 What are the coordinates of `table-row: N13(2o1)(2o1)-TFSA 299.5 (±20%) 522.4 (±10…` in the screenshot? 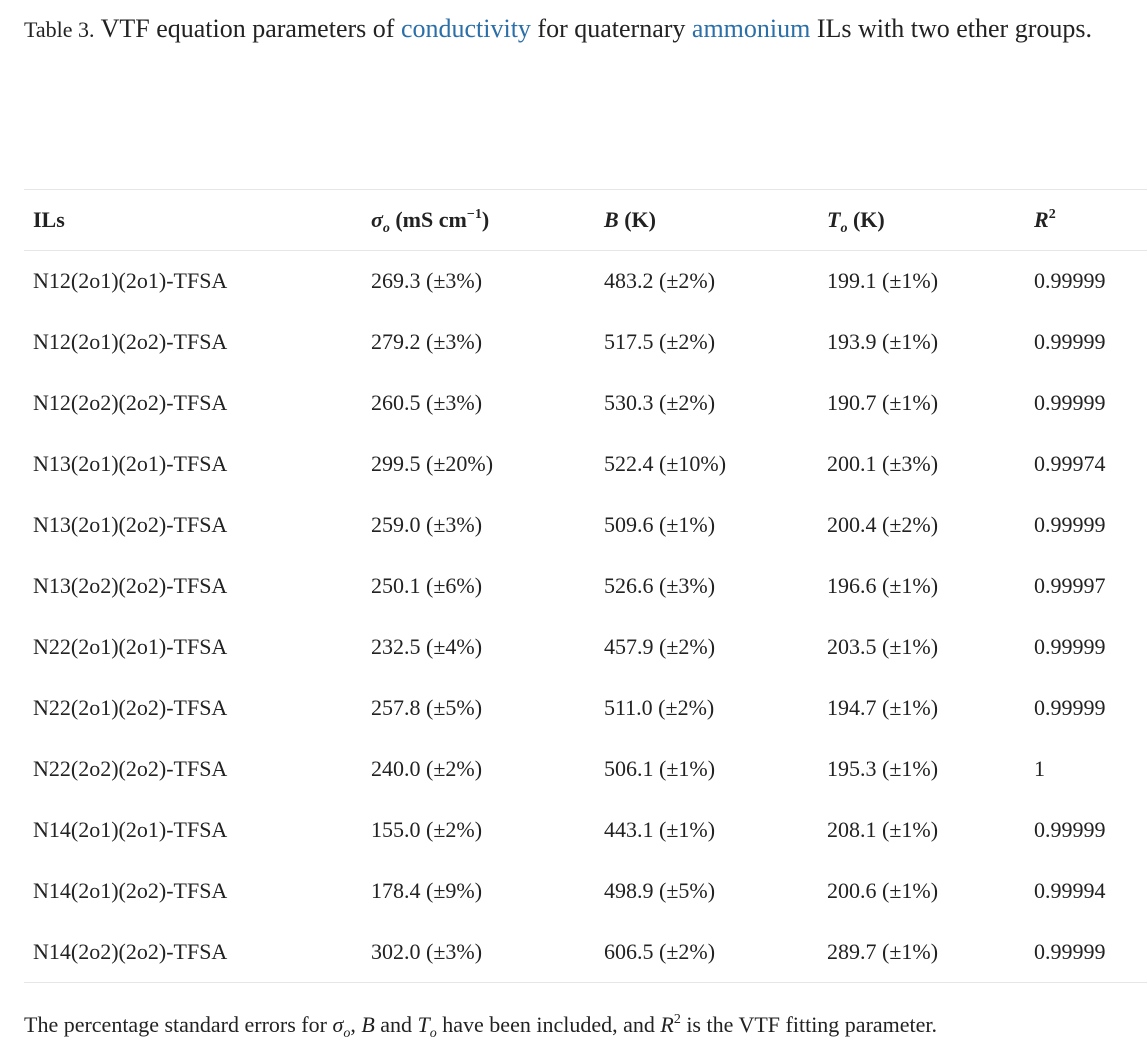 It's located at (585, 464).